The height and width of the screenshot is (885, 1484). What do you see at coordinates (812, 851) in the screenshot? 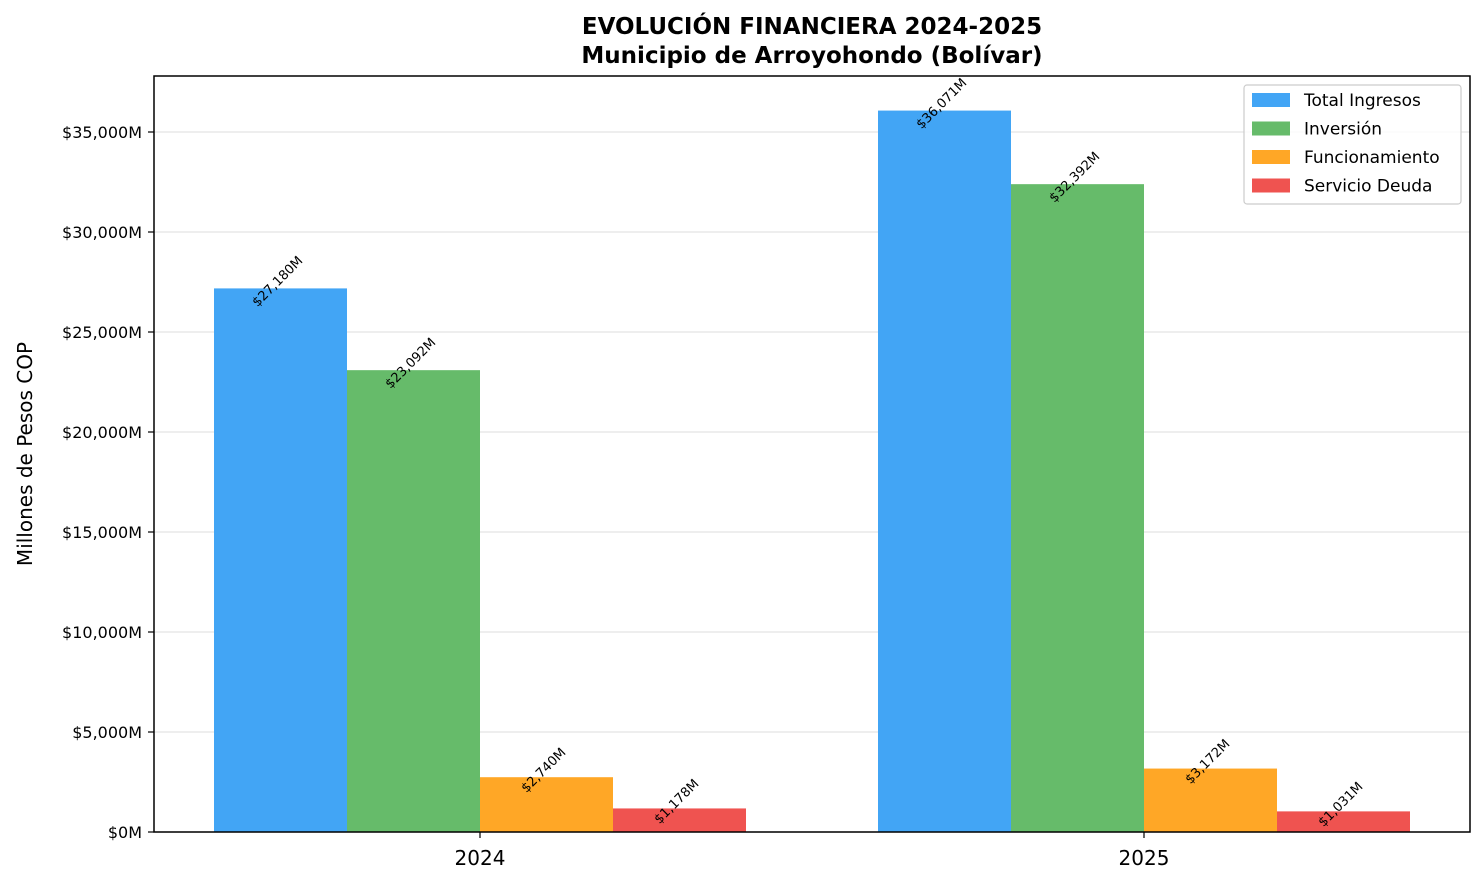
I see `x-axis-ticks: 2024 2025` at bounding box center [812, 851].